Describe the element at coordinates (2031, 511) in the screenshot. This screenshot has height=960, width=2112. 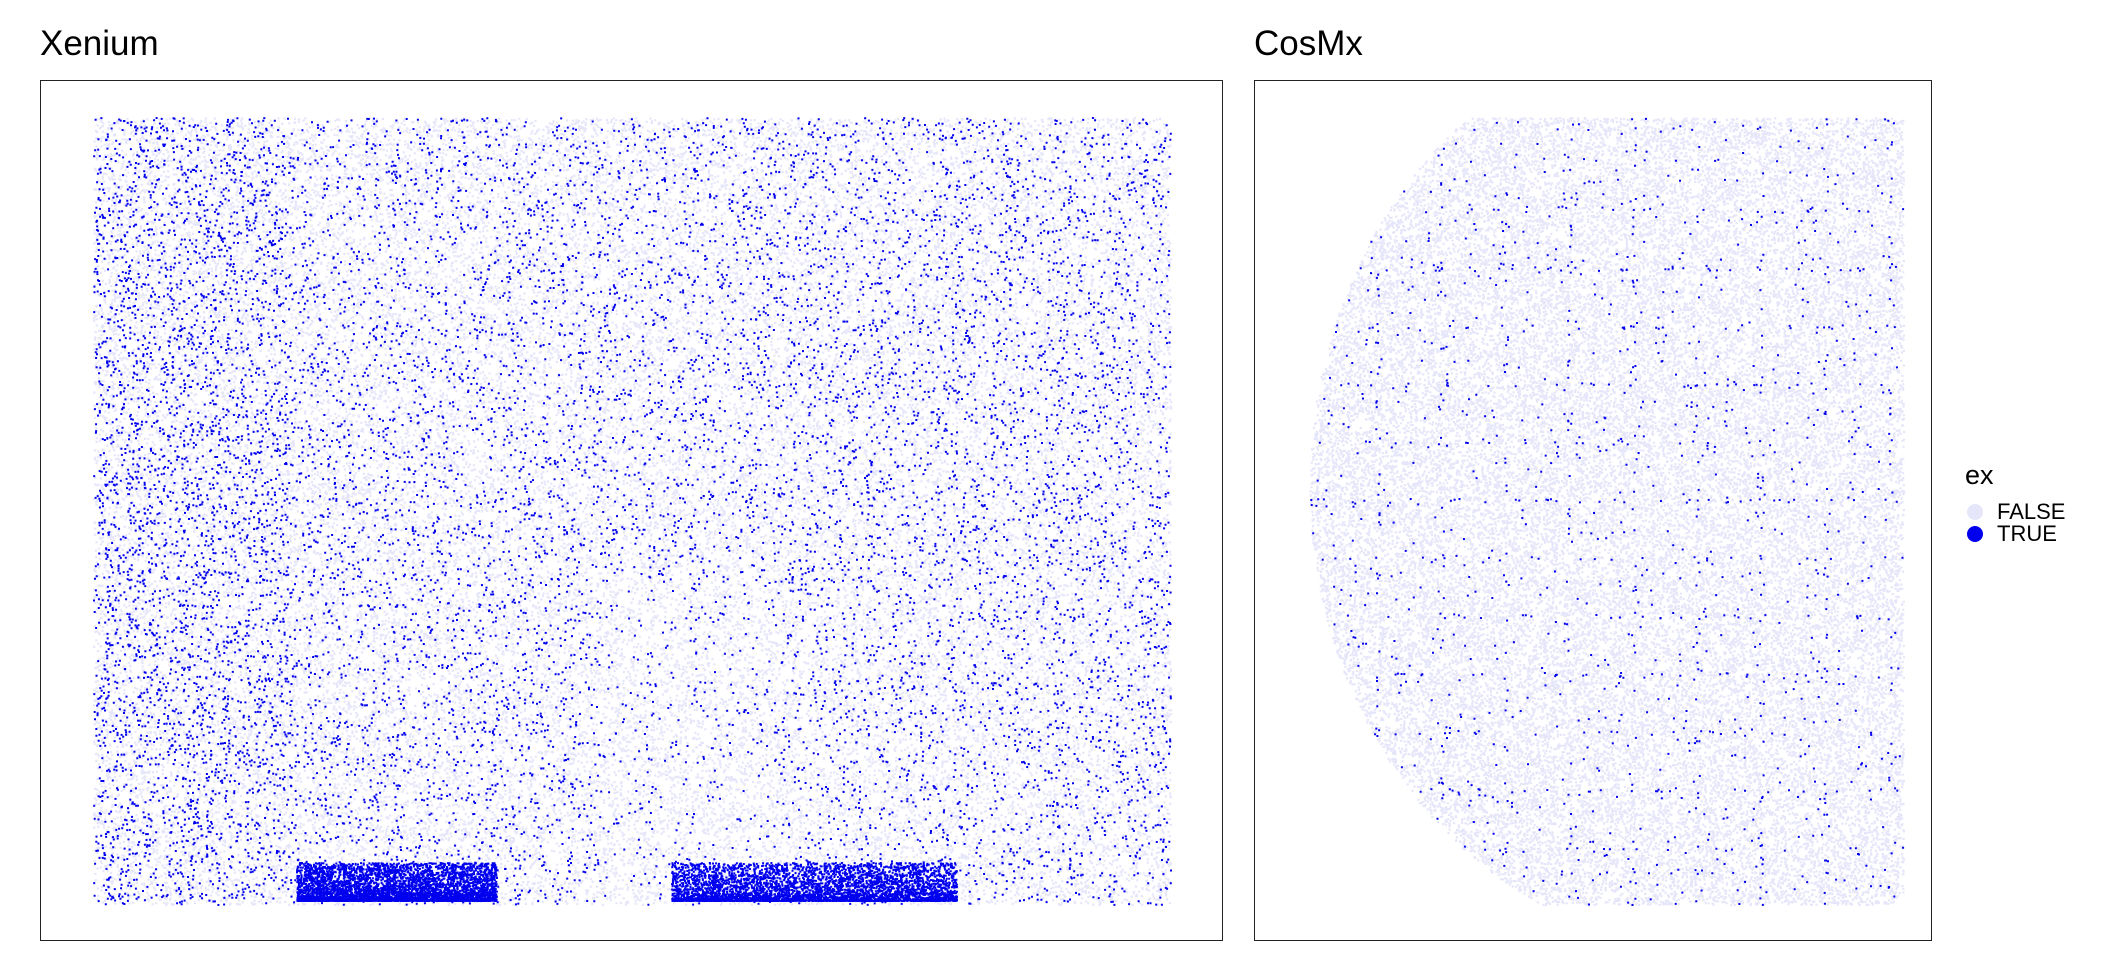
I see `legend-label-false: FALSE` at that location.